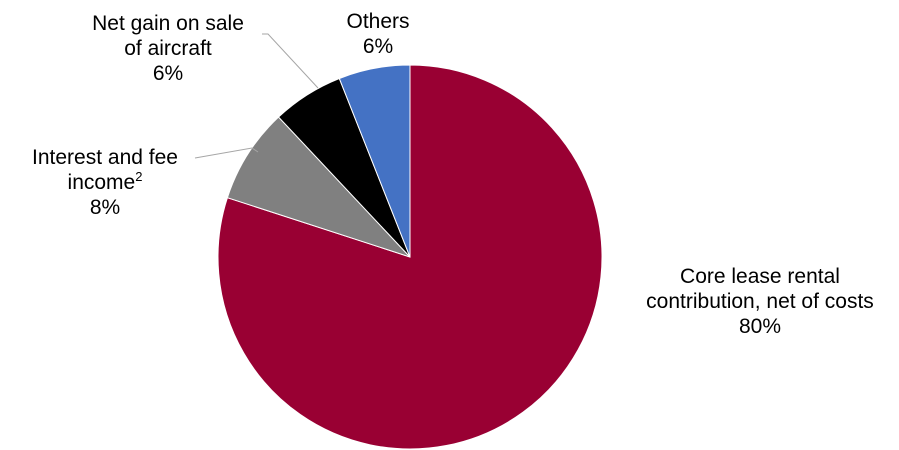 Image resolution: width=899 pixels, height=450 pixels. I want to click on data-label-line: Net gain on sale, so click(168, 23).